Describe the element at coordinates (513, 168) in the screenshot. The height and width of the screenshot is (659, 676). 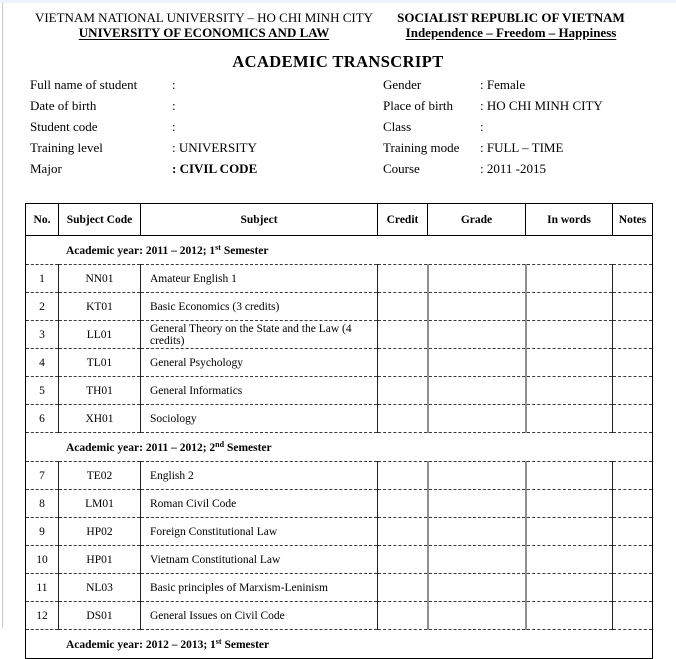
I see `info-value: : 2011 -2015` at that location.